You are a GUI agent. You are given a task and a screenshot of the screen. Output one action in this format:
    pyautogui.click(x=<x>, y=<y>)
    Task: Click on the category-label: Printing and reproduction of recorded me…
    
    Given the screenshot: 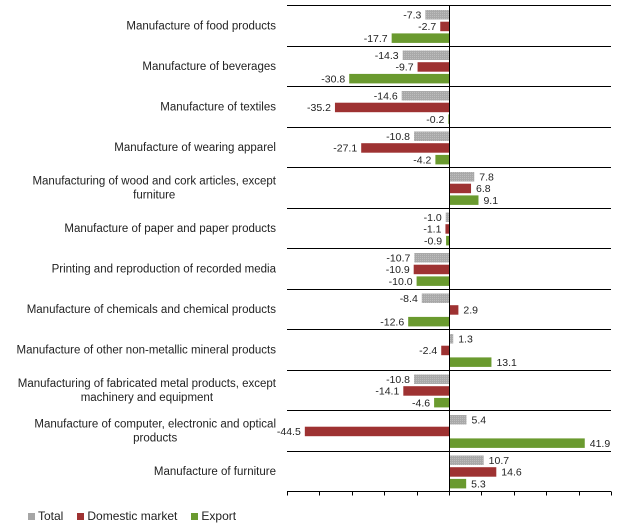 What is the action you would take?
    pyautogui.click(x=164, y=269)
    